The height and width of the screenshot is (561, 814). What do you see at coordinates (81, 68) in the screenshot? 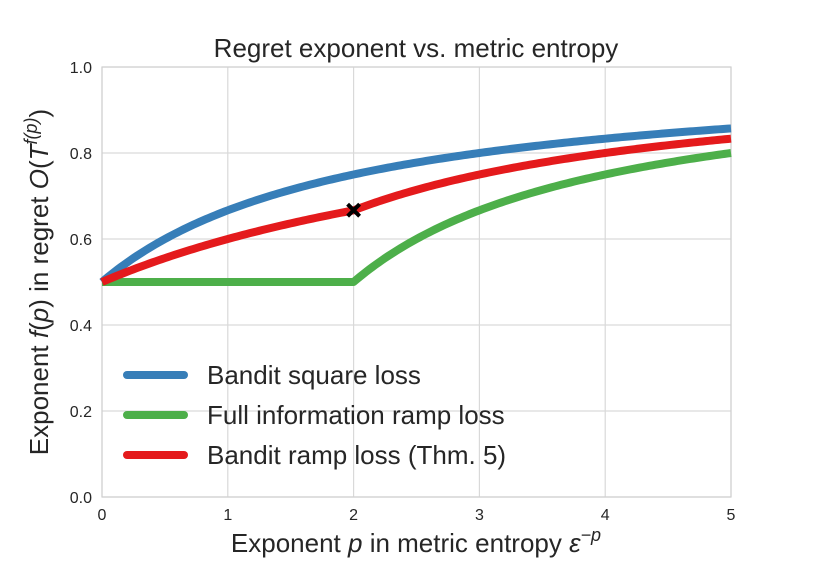
I see `y-tick-label: 1.0` at bounding box center [81, 68].